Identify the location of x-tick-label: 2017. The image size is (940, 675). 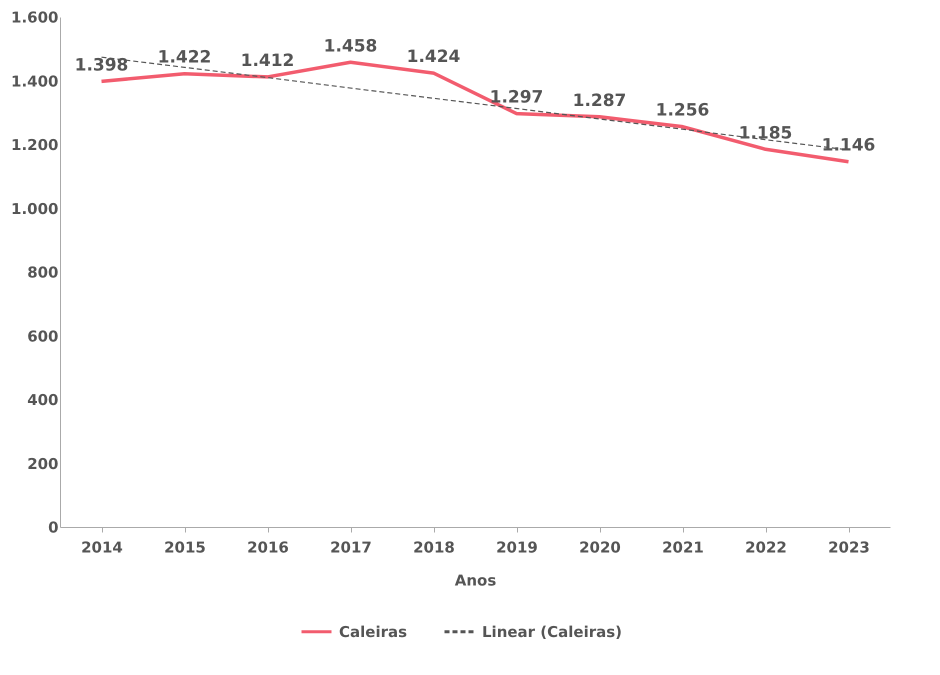
(351, 547).